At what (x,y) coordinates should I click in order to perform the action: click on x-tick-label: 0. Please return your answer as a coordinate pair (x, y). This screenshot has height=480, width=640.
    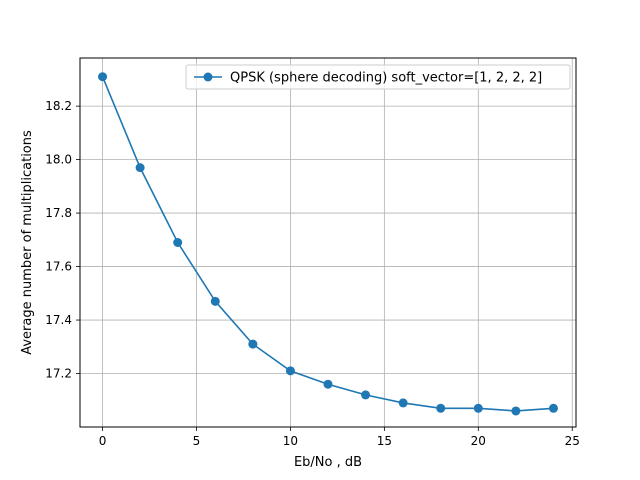
    Looking at the image, I should click on (103, 441).